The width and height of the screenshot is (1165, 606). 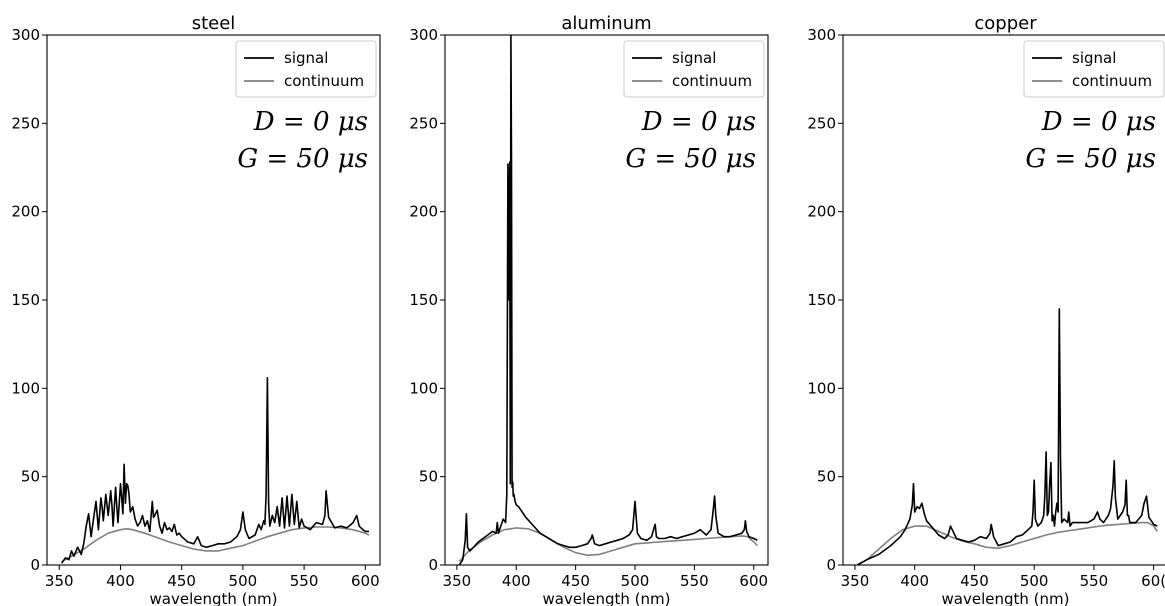 What do you see at coordinates (1005, 23) in the screenshot?
I see `chart-title: copper` at bounding box center [1005, 23].